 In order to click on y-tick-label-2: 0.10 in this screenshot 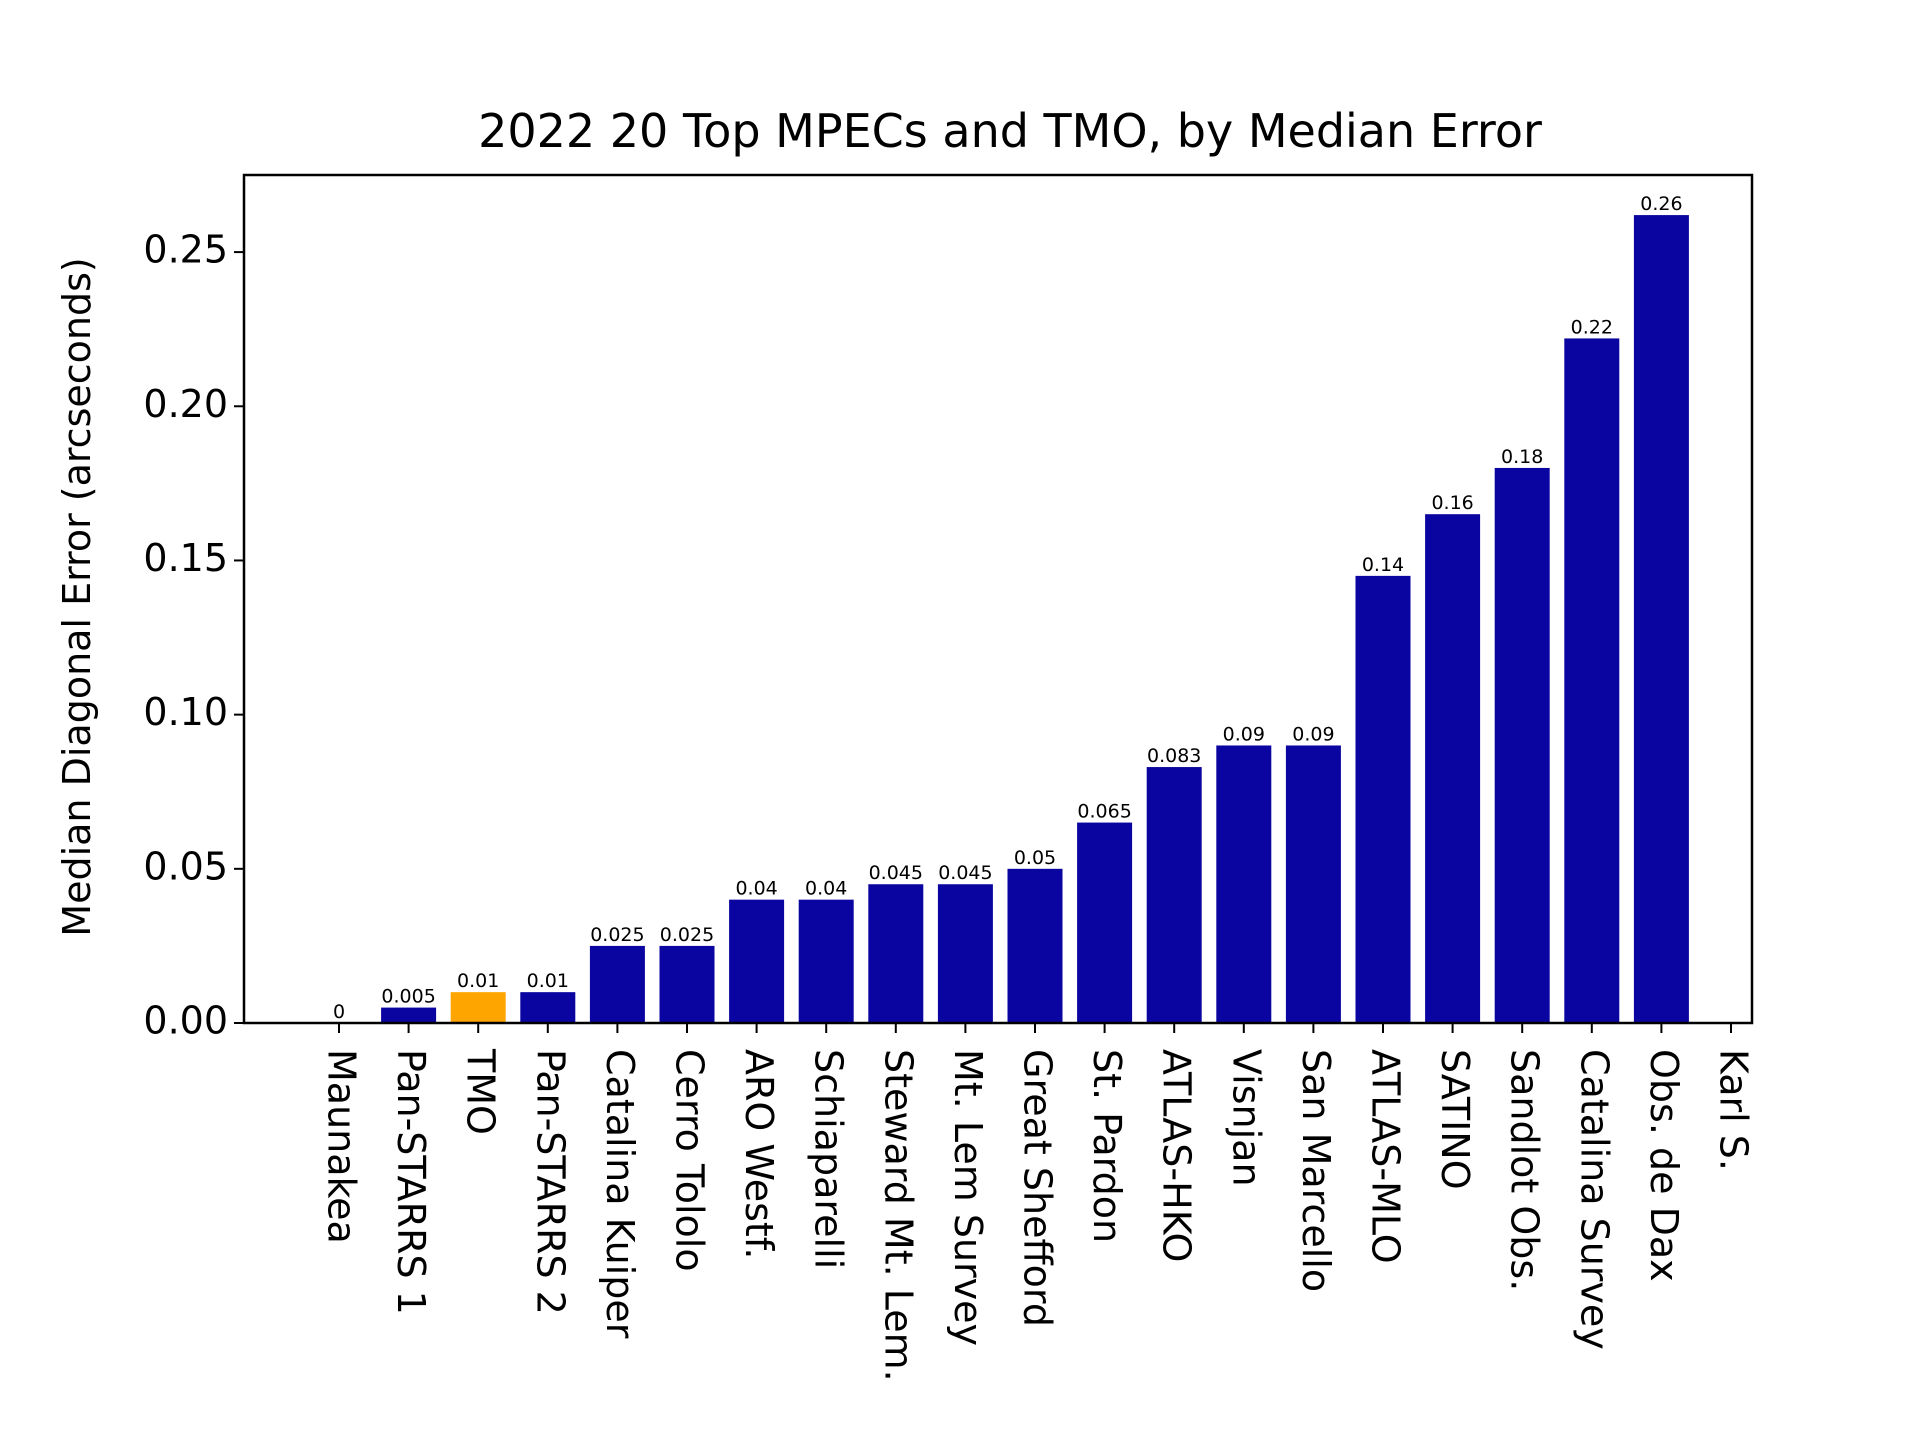, I will do `click(185, 712)`.